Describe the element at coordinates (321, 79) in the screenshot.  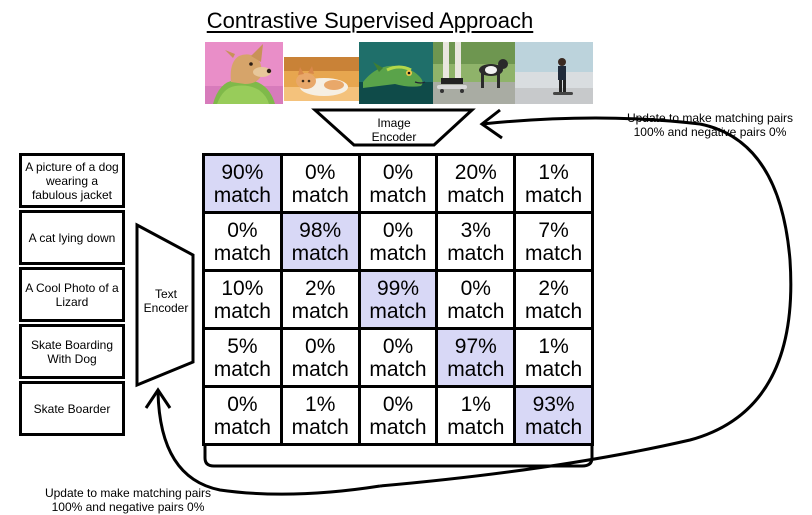
I see `cat-lying-photo` at that location.